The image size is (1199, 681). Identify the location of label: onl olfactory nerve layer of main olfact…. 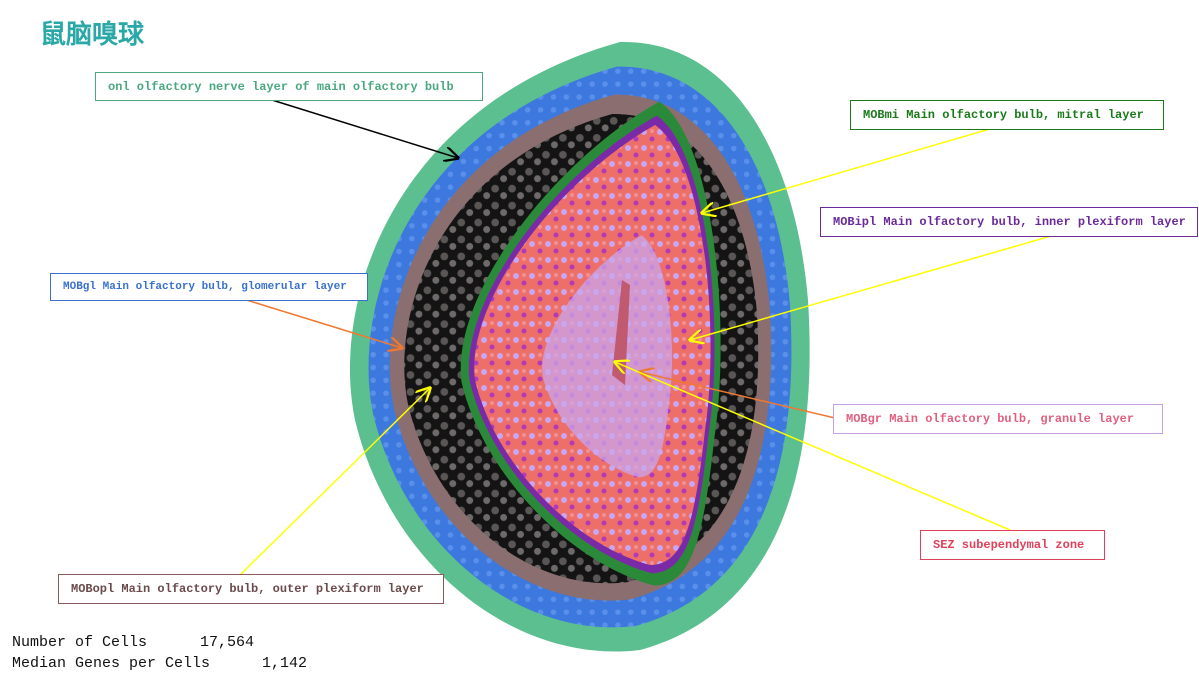
(289, 86).